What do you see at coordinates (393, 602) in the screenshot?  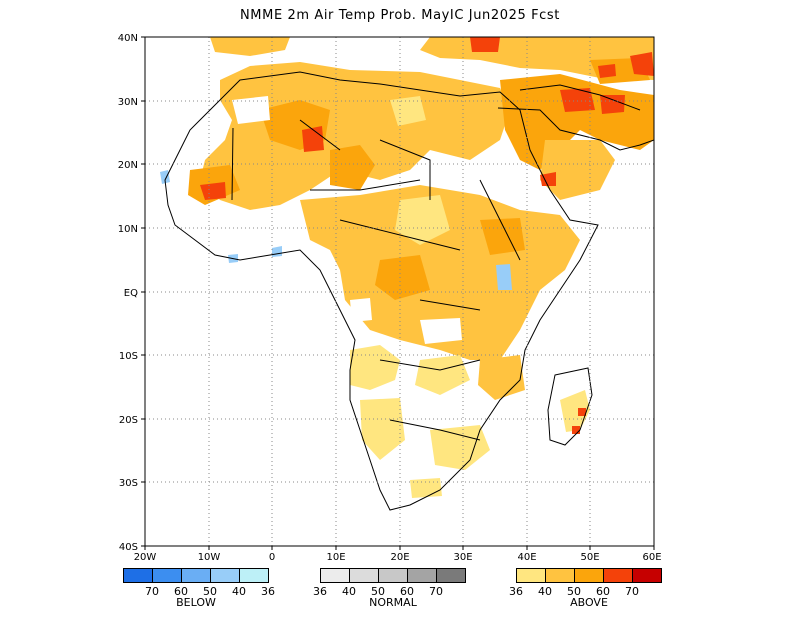 I see `legend-normal-label: NORMAL` at bounding box center [393, 602].